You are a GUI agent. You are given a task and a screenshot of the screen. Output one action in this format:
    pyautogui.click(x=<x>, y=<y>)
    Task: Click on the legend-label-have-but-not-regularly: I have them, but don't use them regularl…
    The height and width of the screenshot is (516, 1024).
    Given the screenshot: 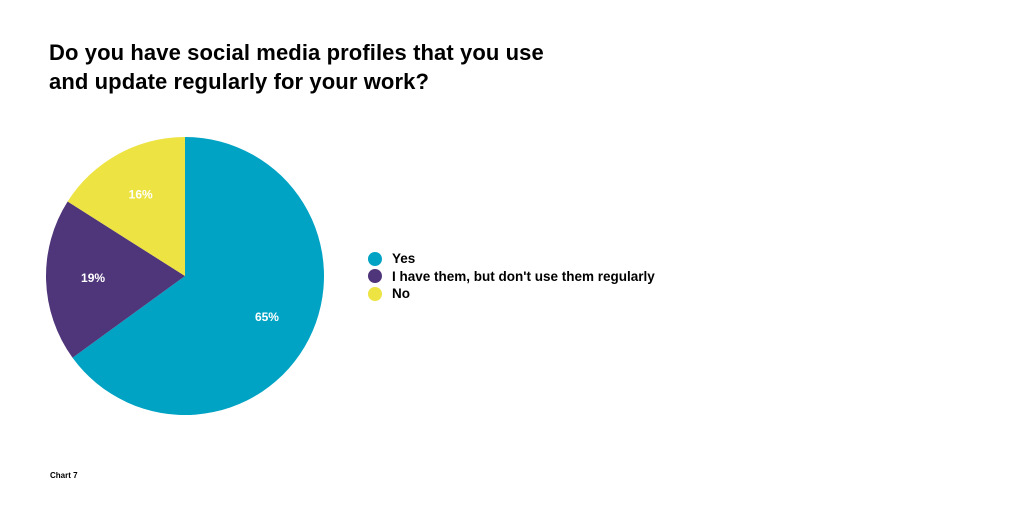 What is the action you would take?
    pyautogui.click(x=523, y=276)
    